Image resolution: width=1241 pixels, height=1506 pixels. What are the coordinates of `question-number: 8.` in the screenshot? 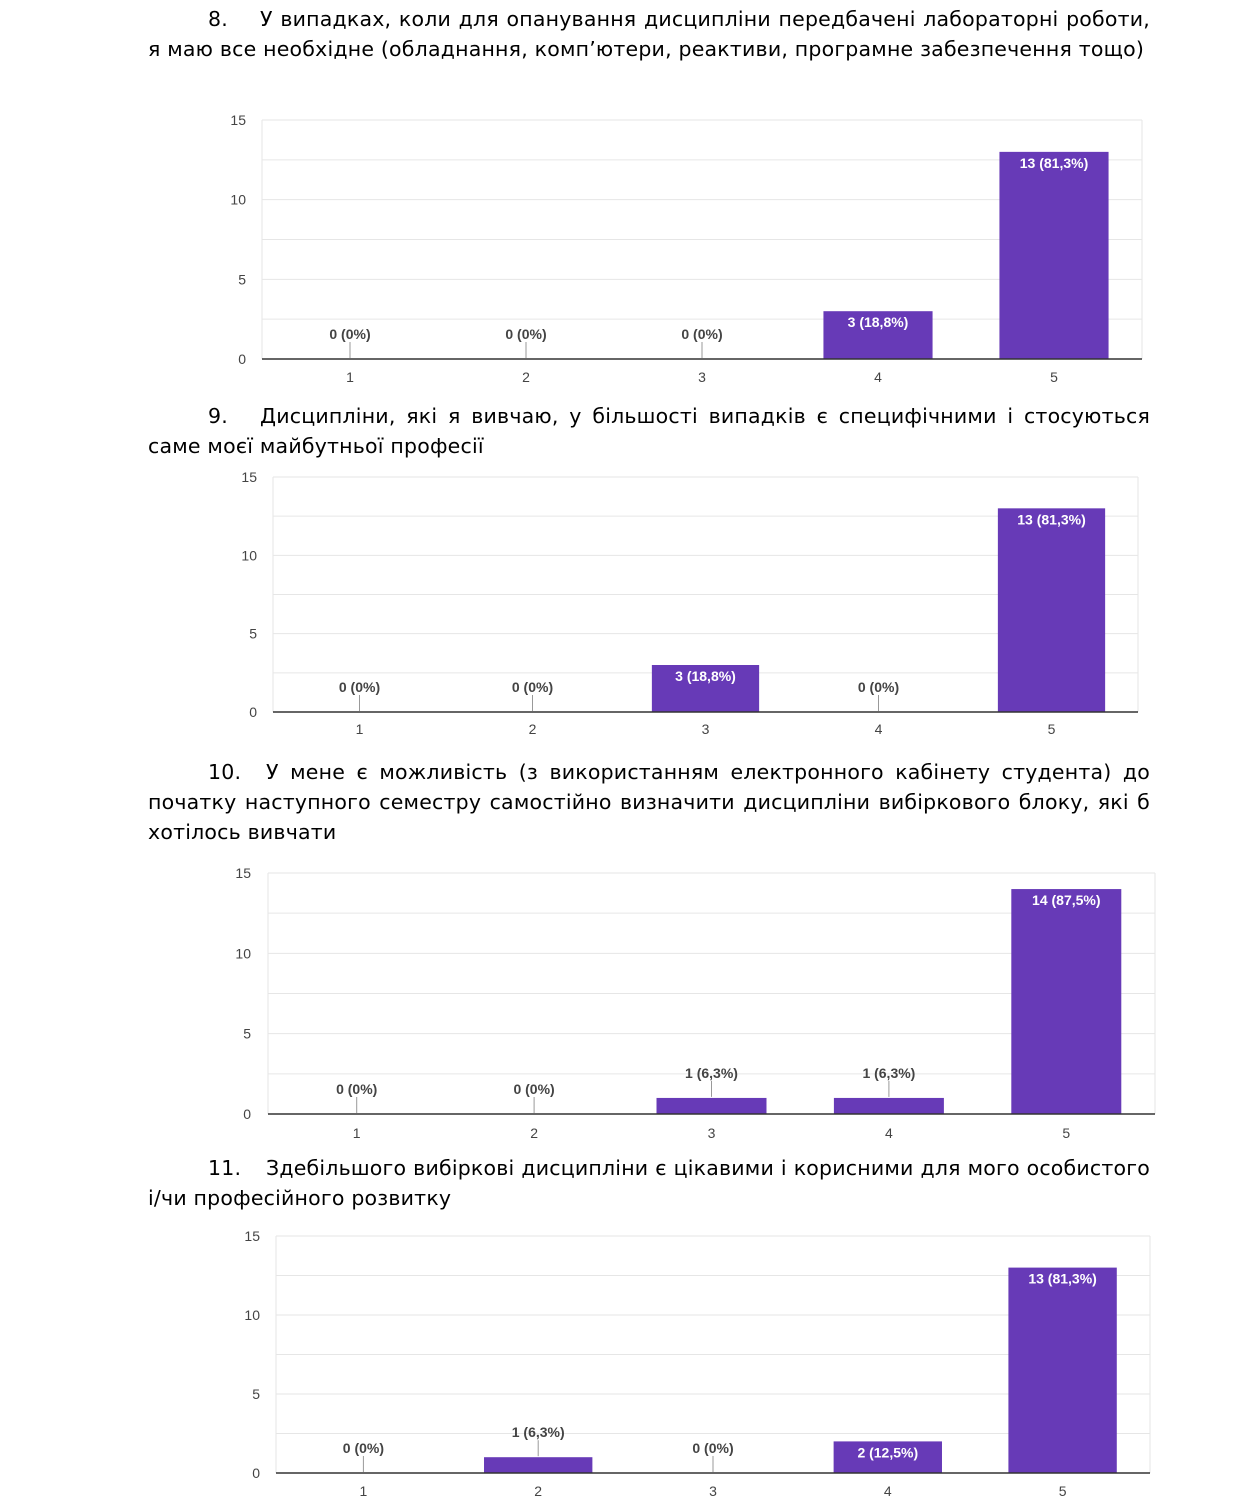 It's located at (218, 19).